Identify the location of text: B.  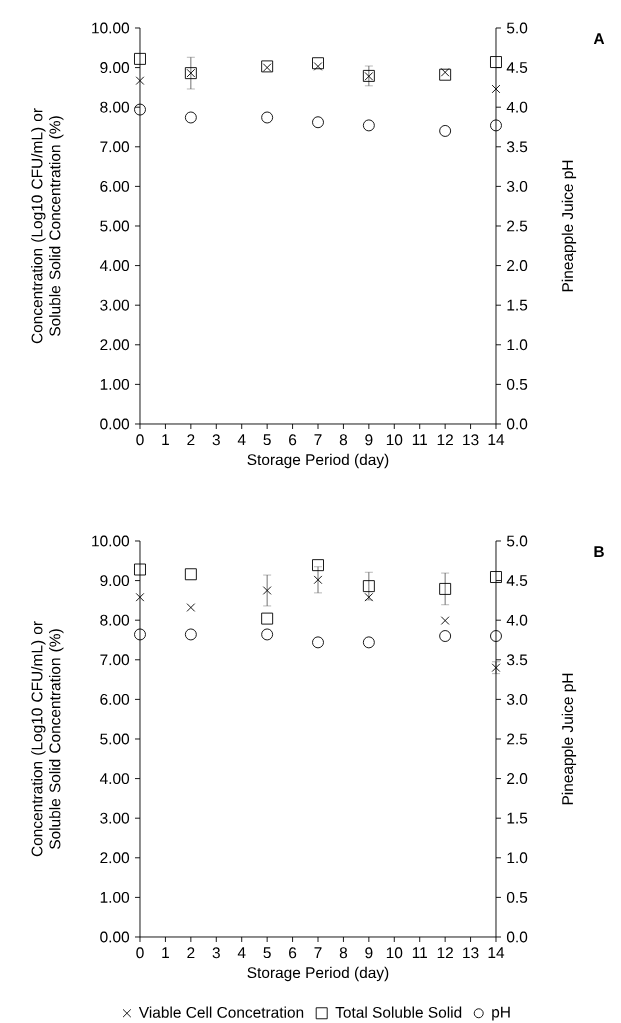
(599, 551).